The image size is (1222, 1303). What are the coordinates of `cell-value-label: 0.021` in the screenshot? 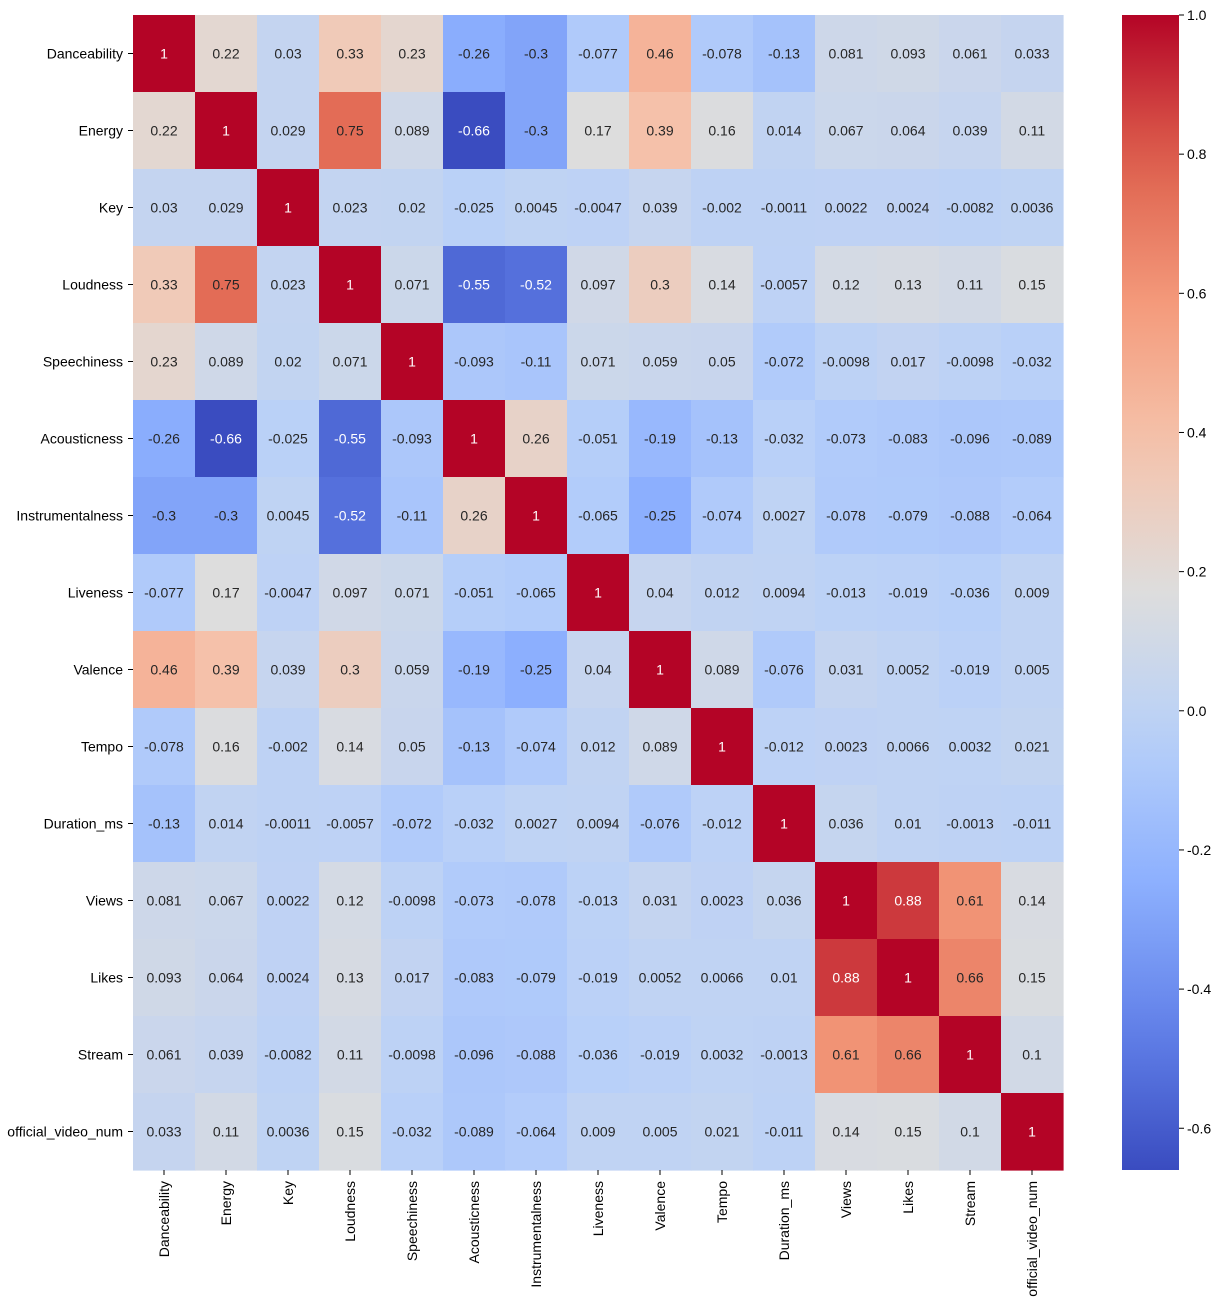 It's located at (721, 1132).